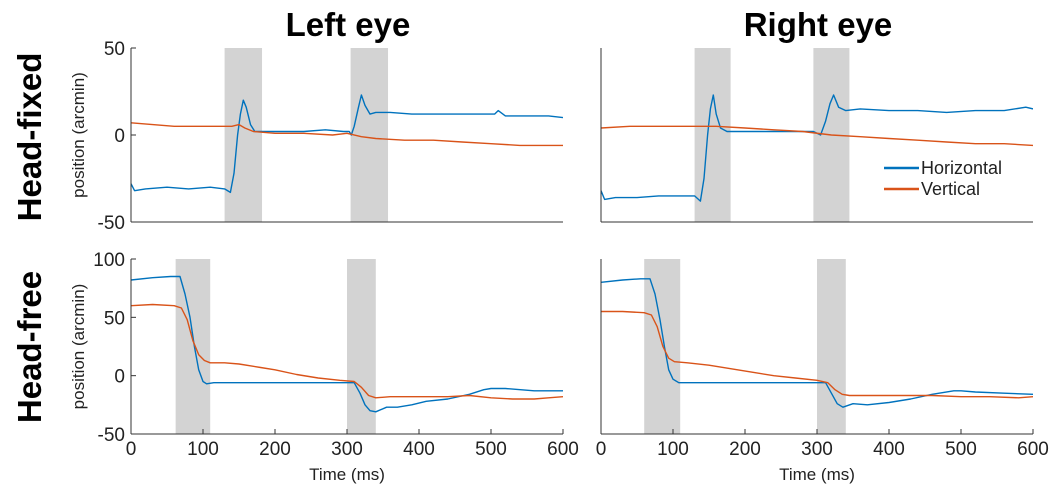  What do you see at coordinates (109, 260) in the screenshot?
I see `y-tick-label: 100` at bounding box center [109, 260].